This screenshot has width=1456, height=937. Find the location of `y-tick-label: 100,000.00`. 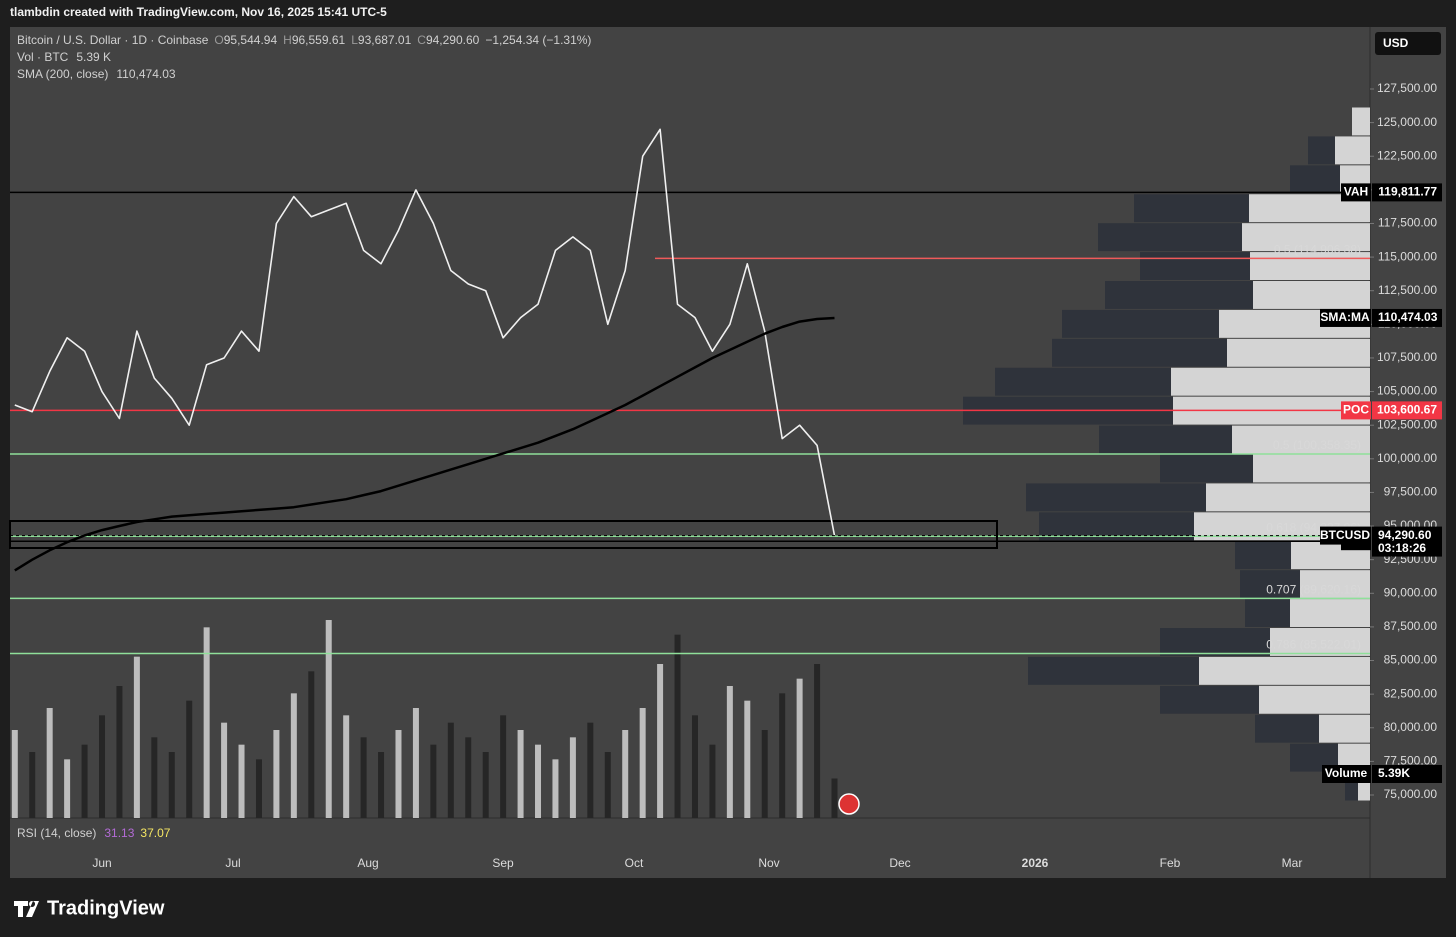

y-tick-label: 100,000.00 is located at coordinates (1407, 458).